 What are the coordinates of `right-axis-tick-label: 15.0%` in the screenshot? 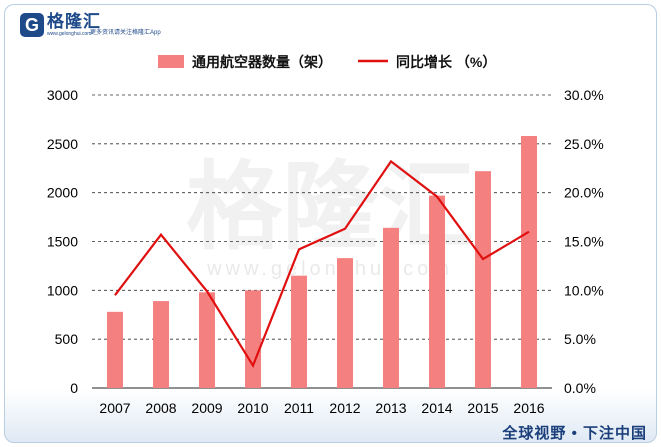 It's located at (584, 242).